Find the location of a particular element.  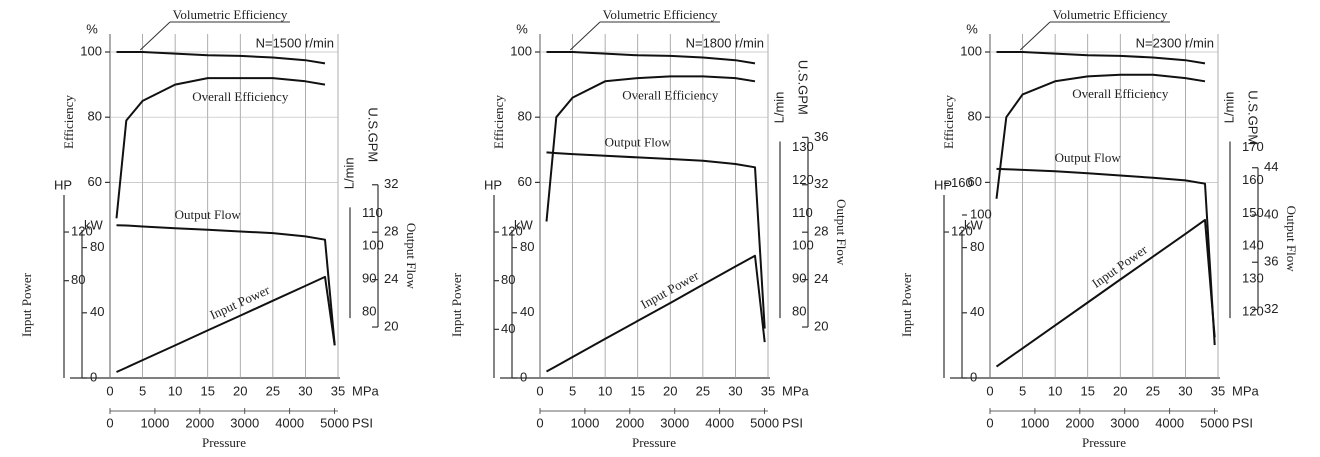

gpm-tick-label: 32 is located at coordinates (391, 183).